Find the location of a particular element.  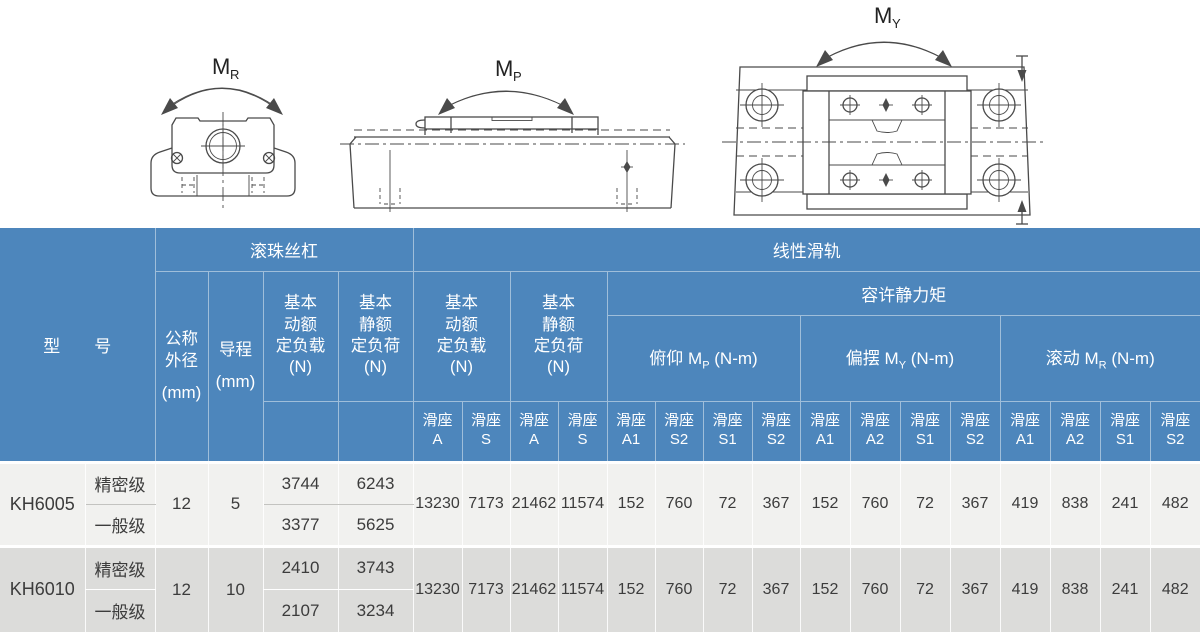

yaw-moment-drawing: M Y is located at coordinates (884, 114).